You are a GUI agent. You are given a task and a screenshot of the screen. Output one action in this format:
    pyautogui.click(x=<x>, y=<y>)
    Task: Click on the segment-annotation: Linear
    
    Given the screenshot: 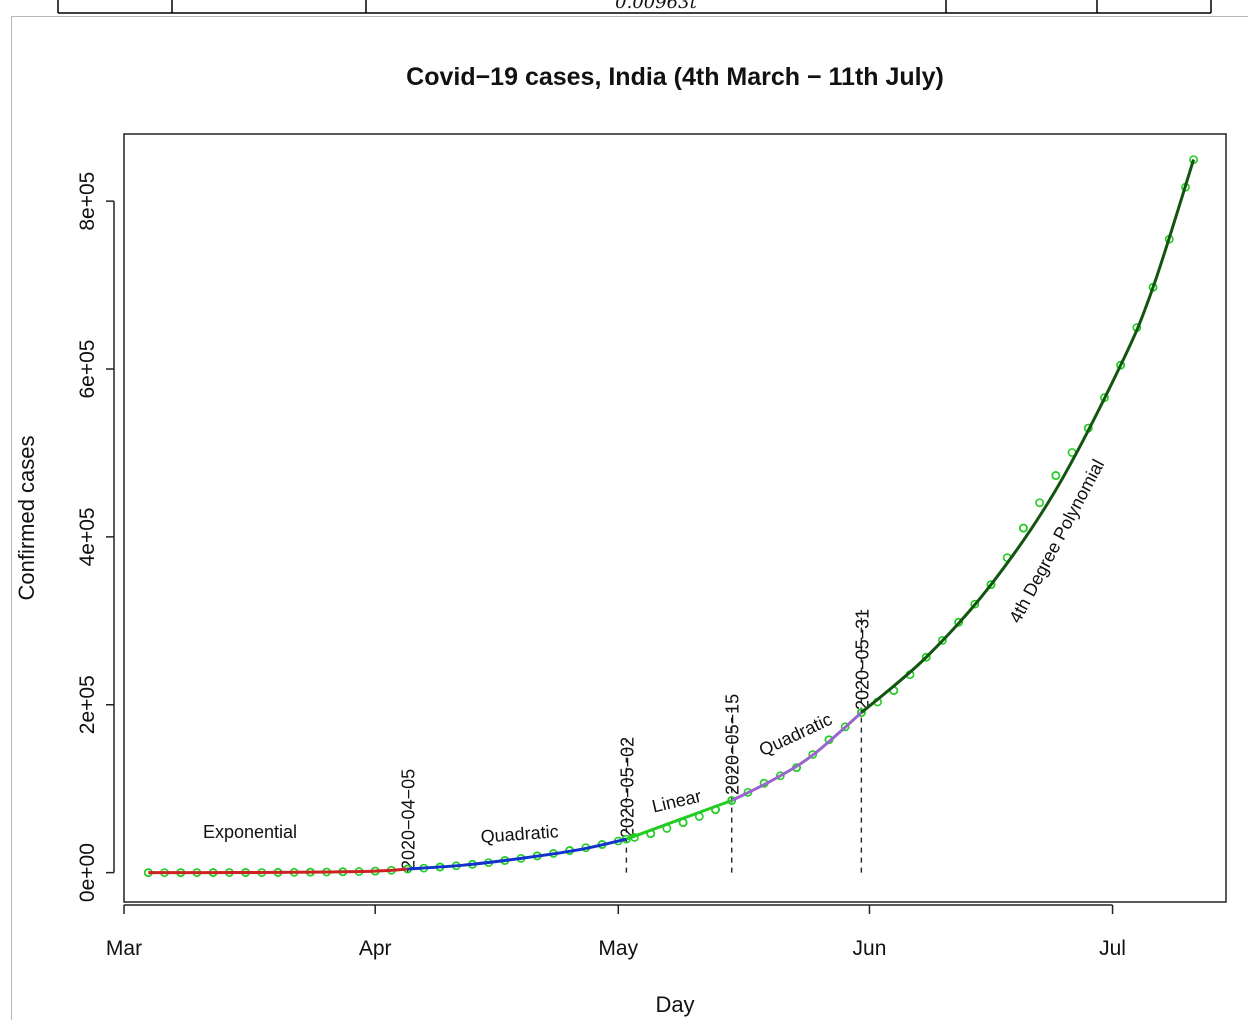 What is the action you would take?
    pyautogui.click(x=676, y=801)
    